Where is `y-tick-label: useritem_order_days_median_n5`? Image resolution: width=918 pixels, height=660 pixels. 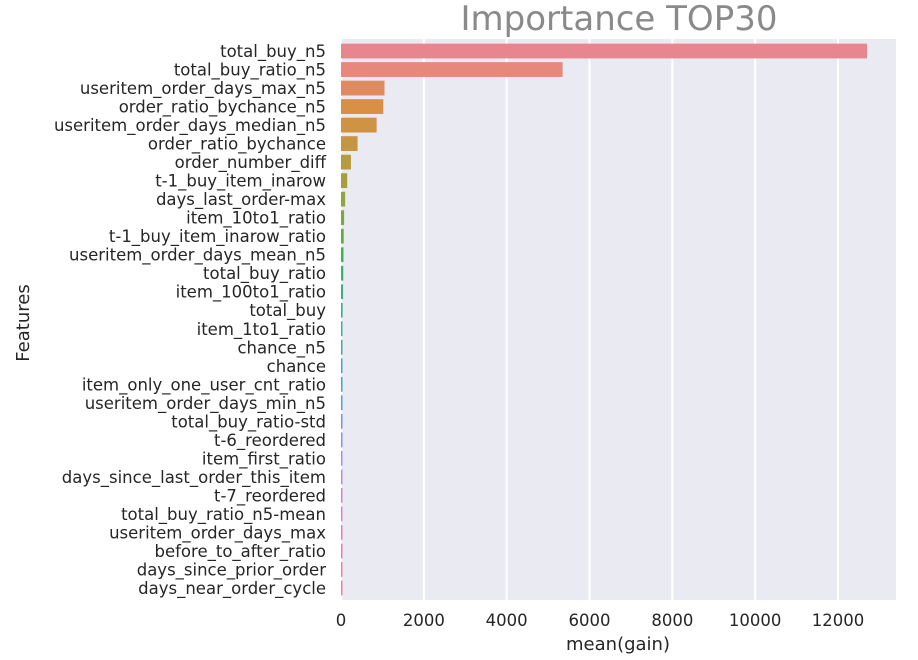
y-tick-label: useritem_order_days_median_n5 is located at coordinates (190, 126).